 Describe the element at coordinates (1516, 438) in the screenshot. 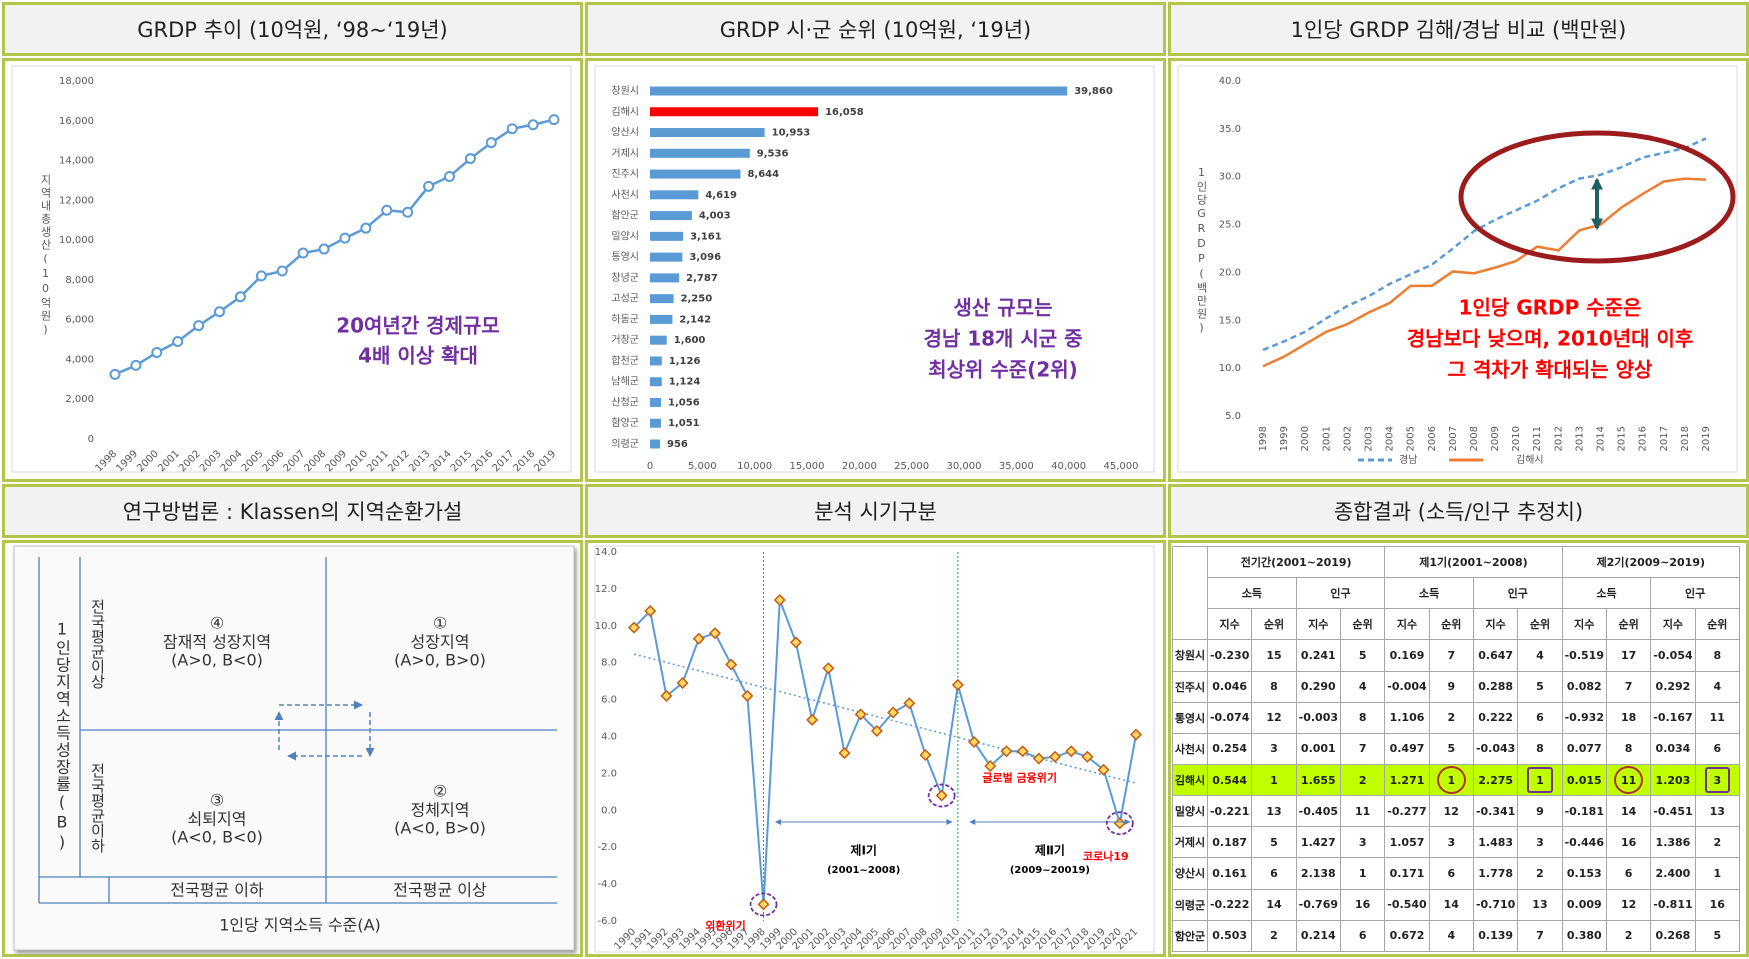

I see `x-tick-label: 2010` at that location.